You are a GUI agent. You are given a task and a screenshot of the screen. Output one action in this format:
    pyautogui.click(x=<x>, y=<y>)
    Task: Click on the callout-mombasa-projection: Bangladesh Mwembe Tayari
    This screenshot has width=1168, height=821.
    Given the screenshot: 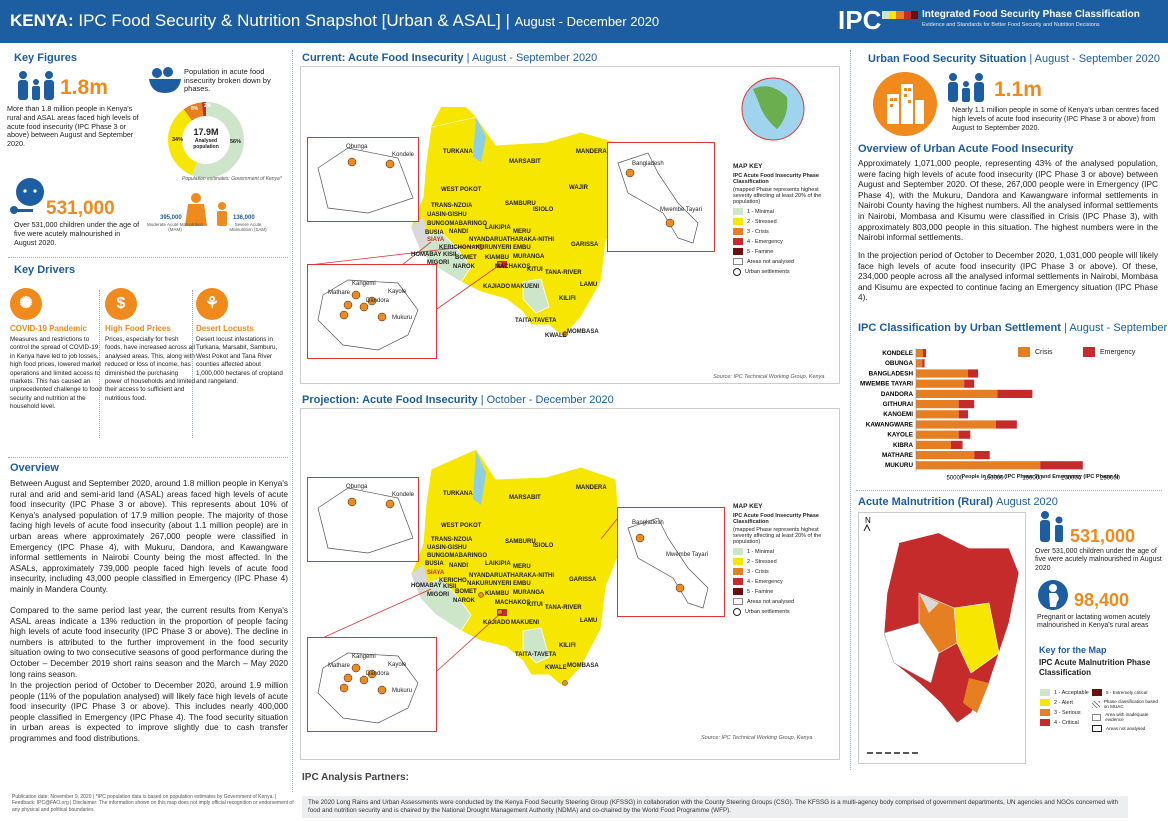 What is the action you would take?
    pyautogui.click(x=671, y=562)
    